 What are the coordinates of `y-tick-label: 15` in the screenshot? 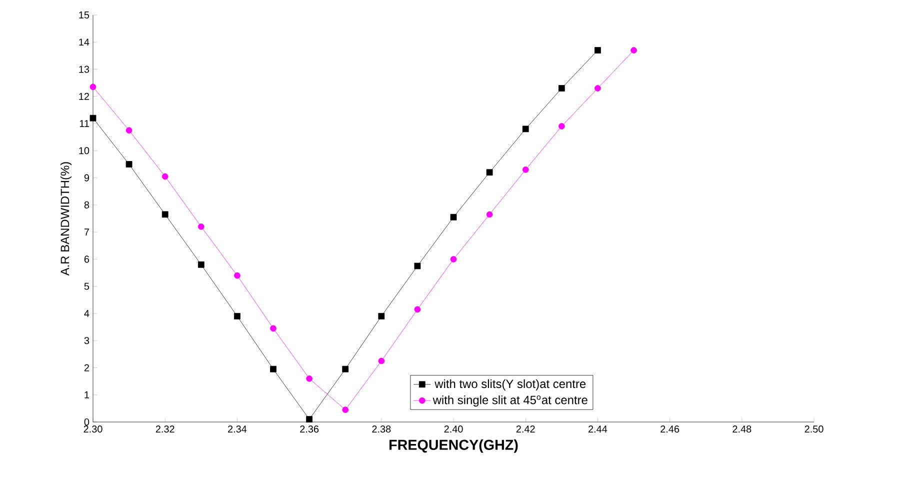 It's located at (84, 15).